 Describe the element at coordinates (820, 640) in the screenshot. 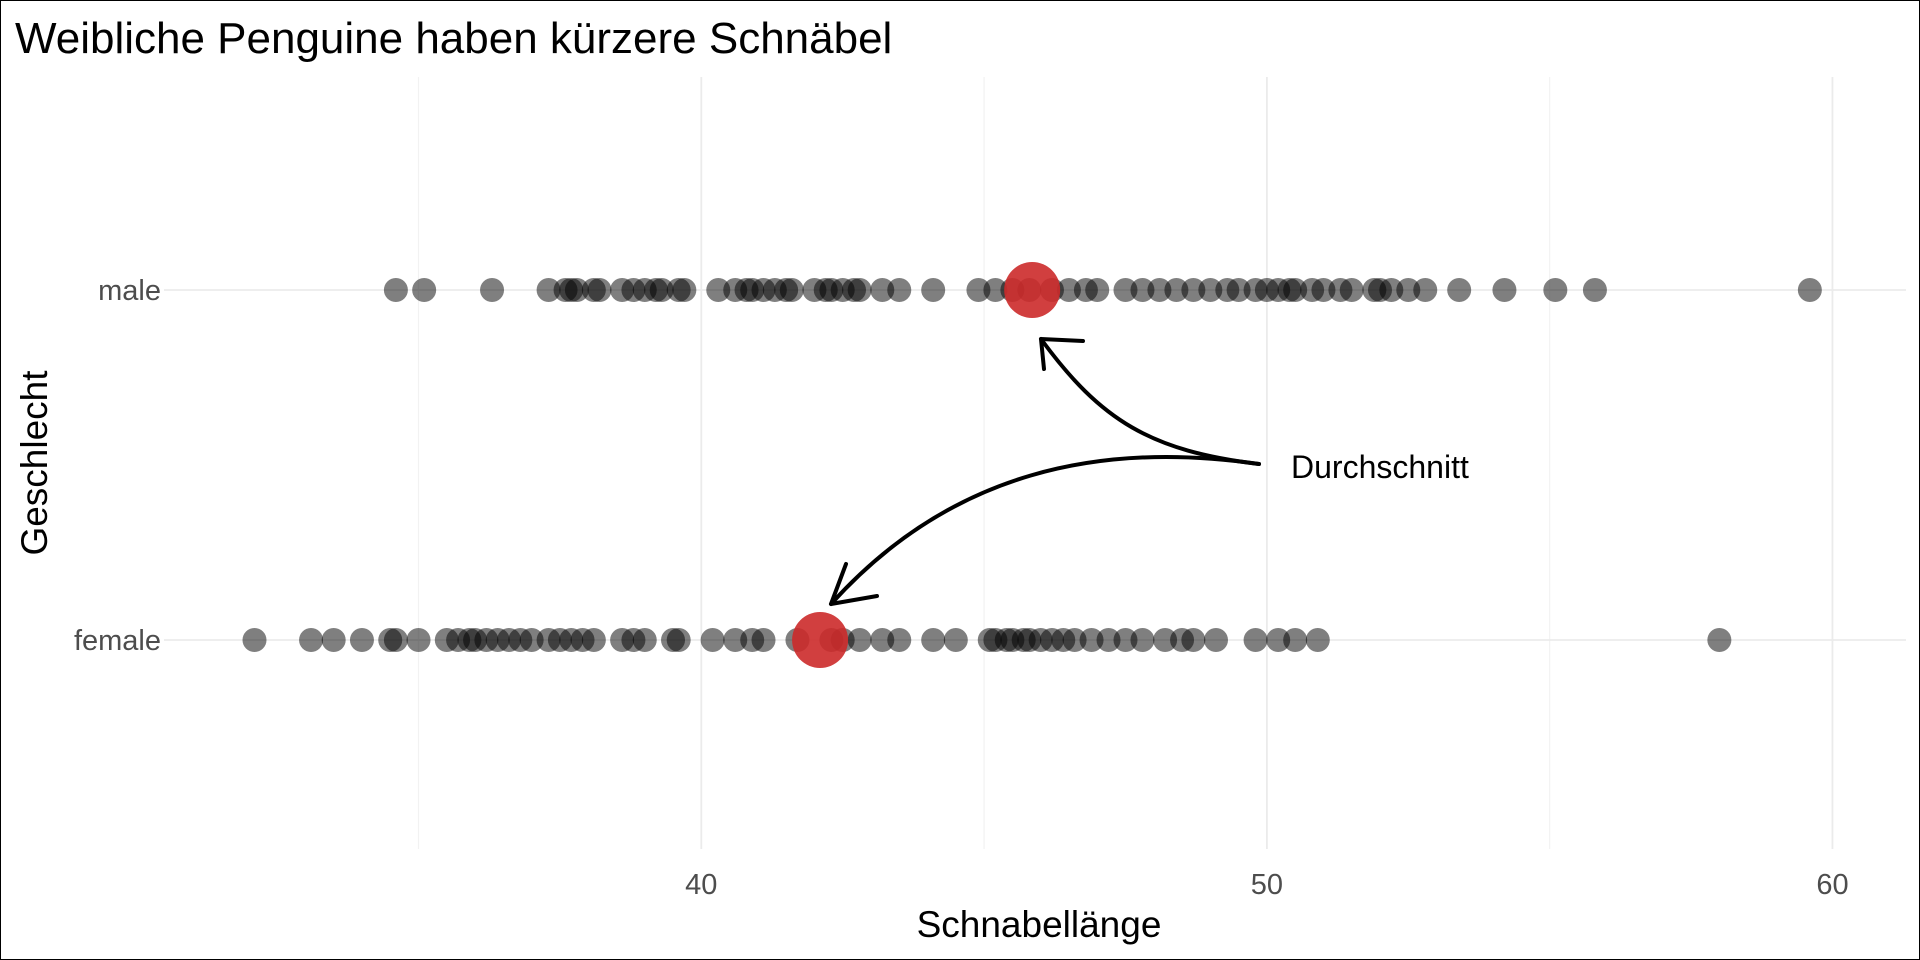

I see `mean-point-female` at that location.